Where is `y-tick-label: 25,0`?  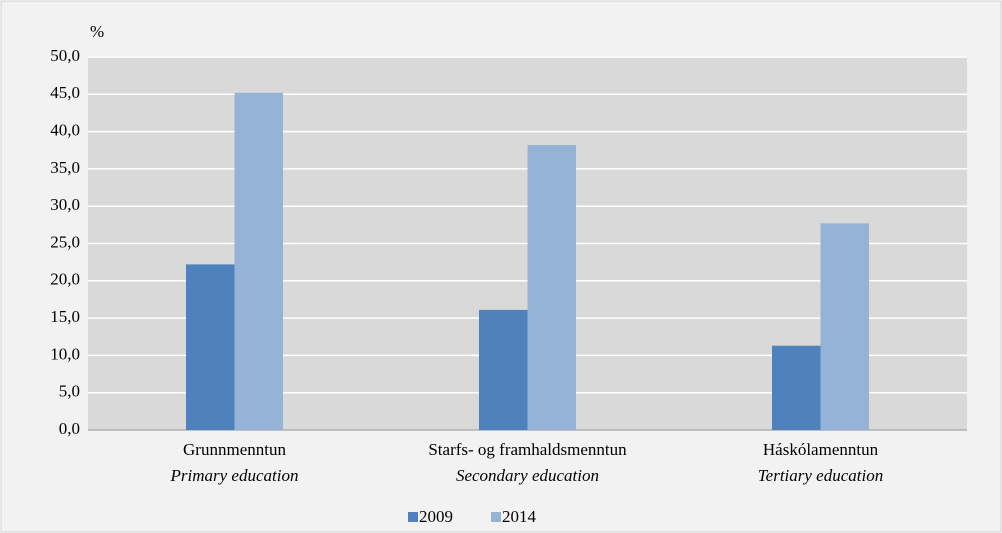 y-tick-label: 25,0 is located at coordinates (65, 241).